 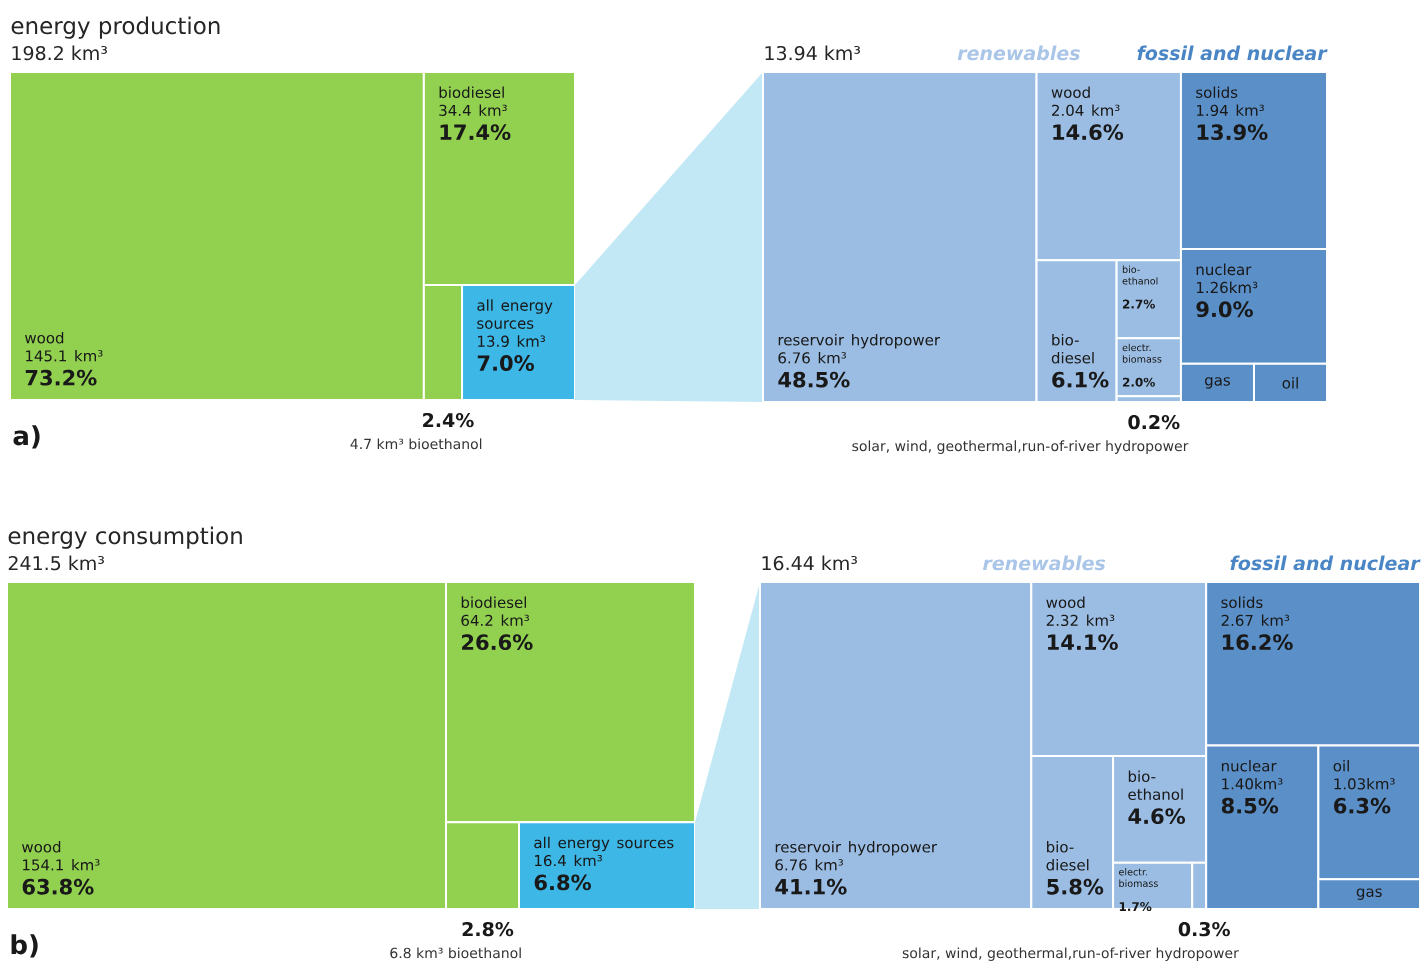 I want to click on data-label: 2.0%, so click(x=1138, y=382).